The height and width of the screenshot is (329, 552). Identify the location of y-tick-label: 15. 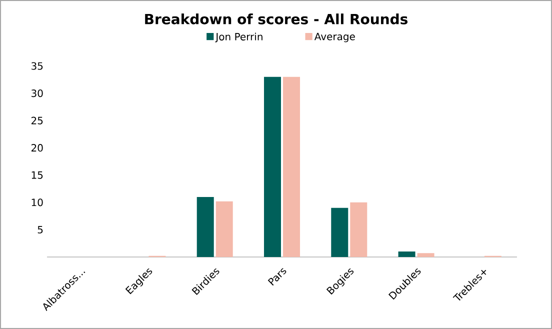
(37, 175).